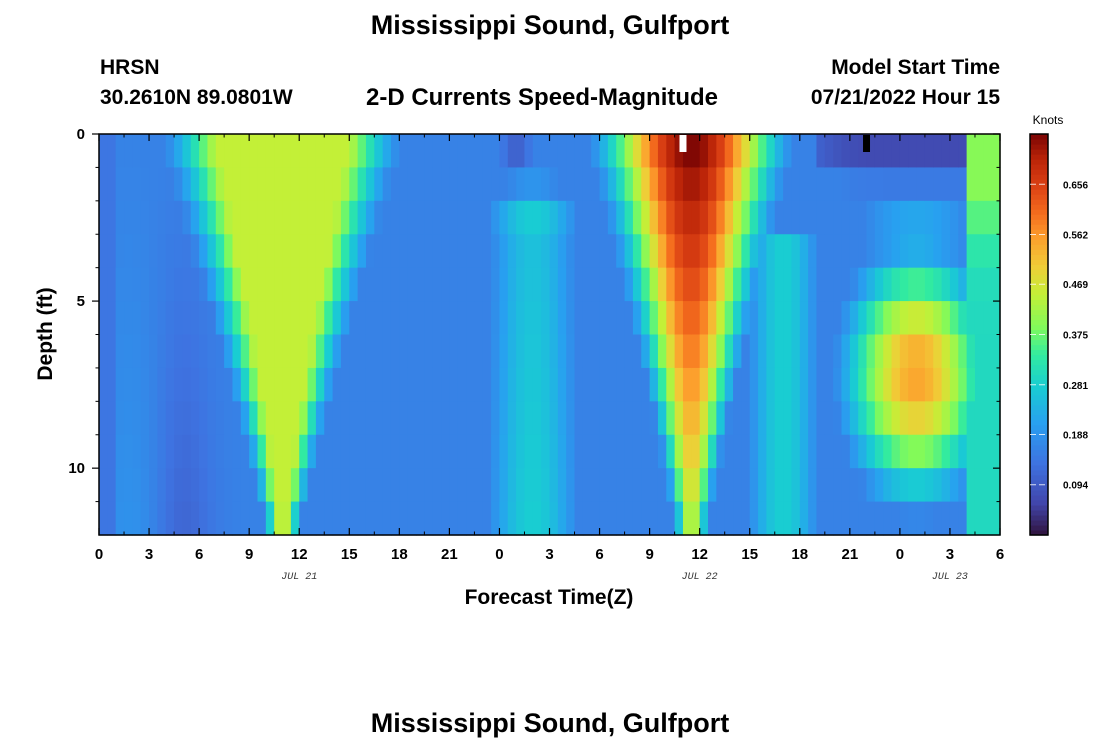 The image size is (1100, 750). What do you see at coordinates (149, 554) in the screenshot?
I see `x-tick-label: 3` at bounding box center [149, 554].